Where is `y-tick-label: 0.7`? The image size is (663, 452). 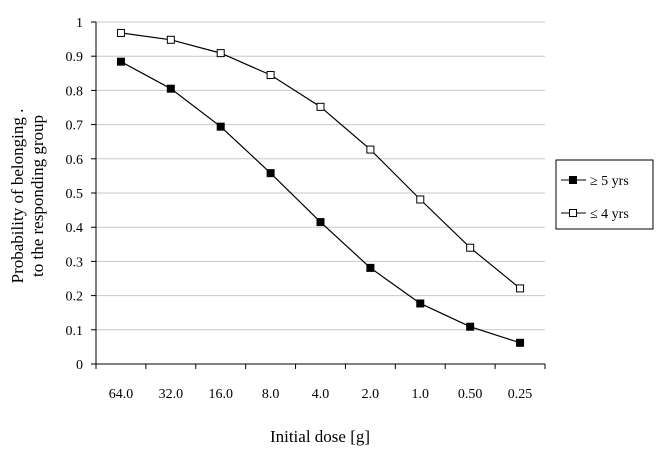 y-tick-label: 0.7 is located at coordinates (75, 126).